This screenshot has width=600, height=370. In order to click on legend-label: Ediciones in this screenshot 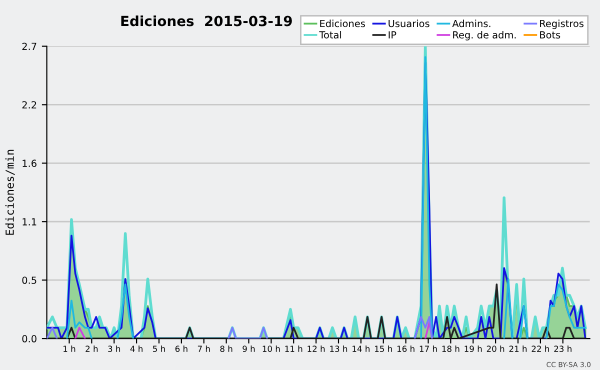, I will do `click(342, 24)`.